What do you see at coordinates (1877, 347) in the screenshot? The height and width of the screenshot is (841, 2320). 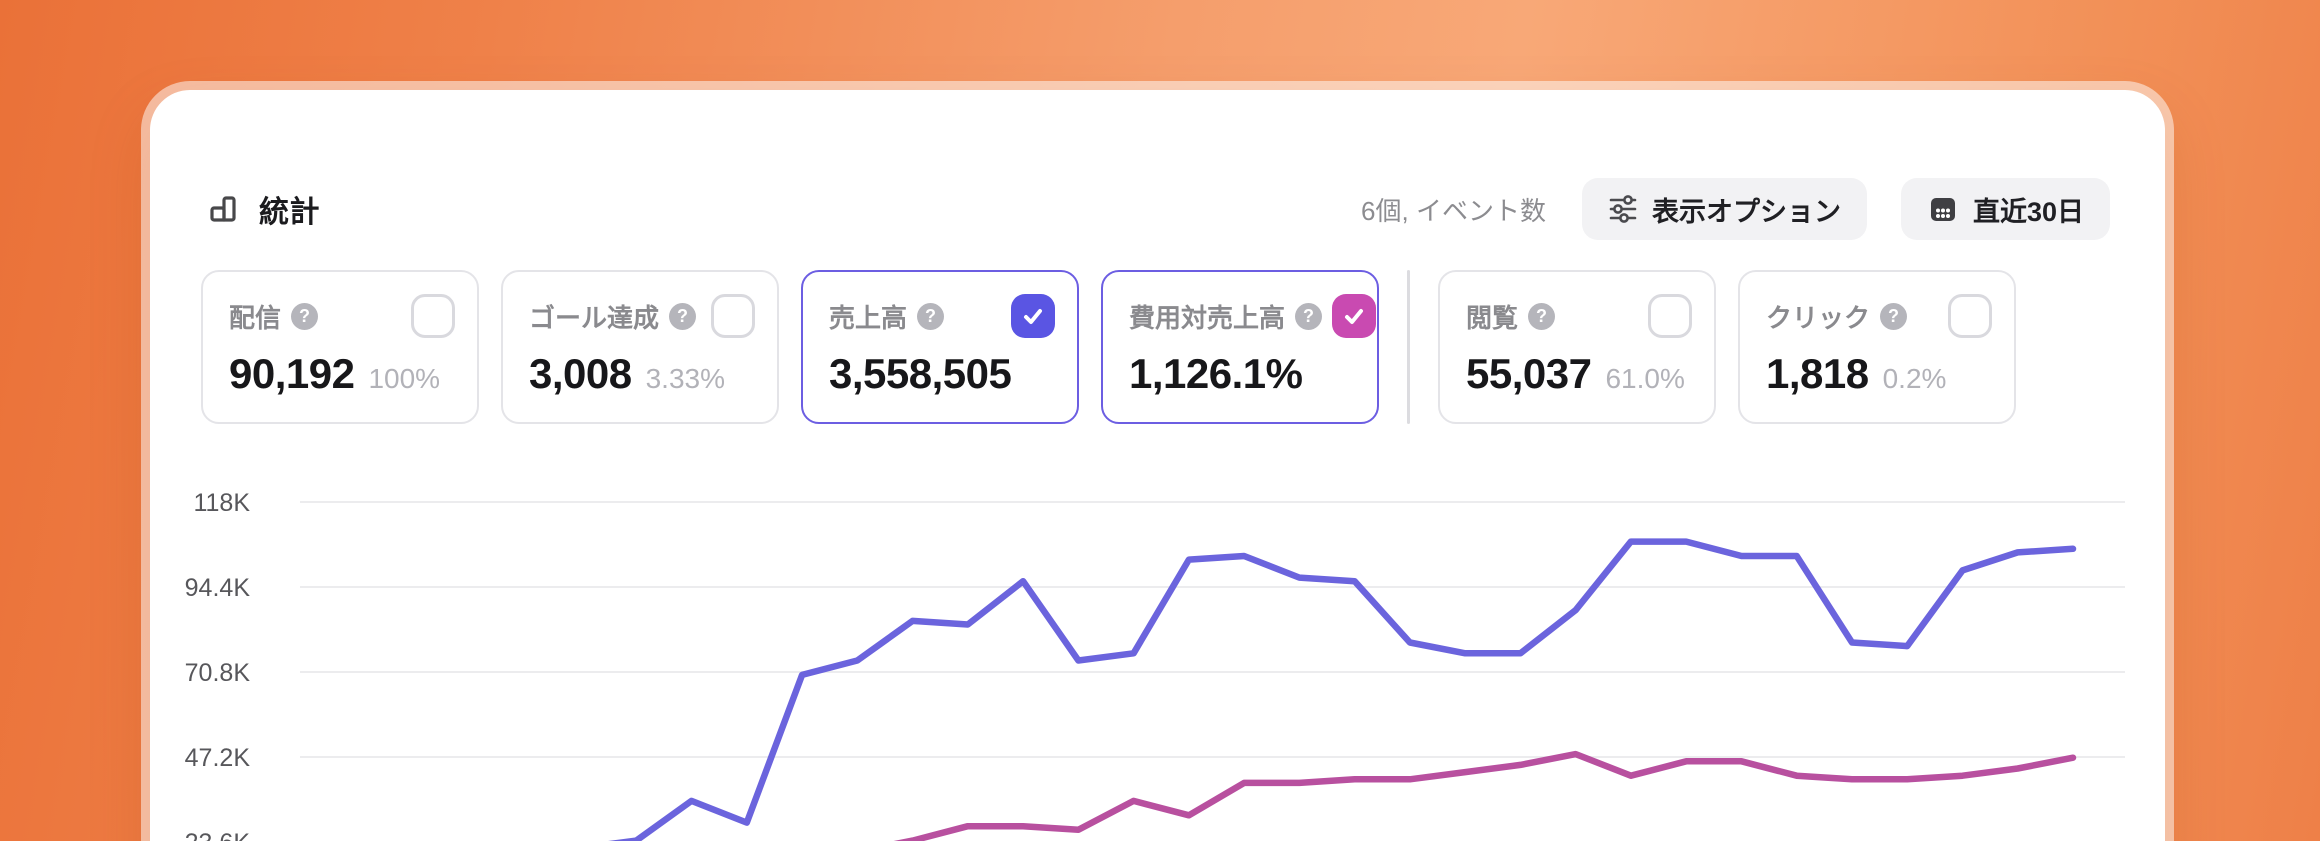 I see `metric-card-6: クリック? 1,818 0.2%` at bounding box center [1877, 347].